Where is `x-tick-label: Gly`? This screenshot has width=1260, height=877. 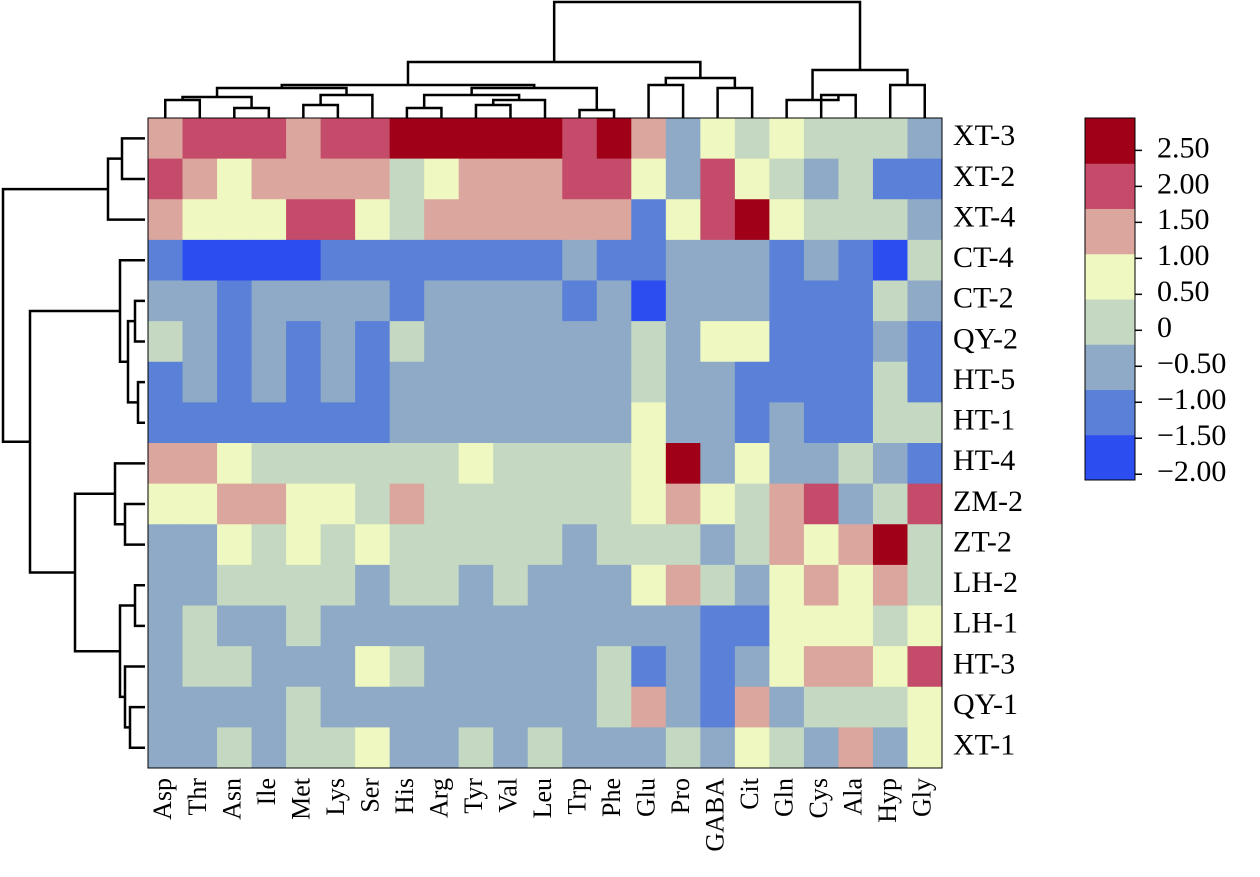
x-tick-label: Gly is located at coordinates (922, 797).